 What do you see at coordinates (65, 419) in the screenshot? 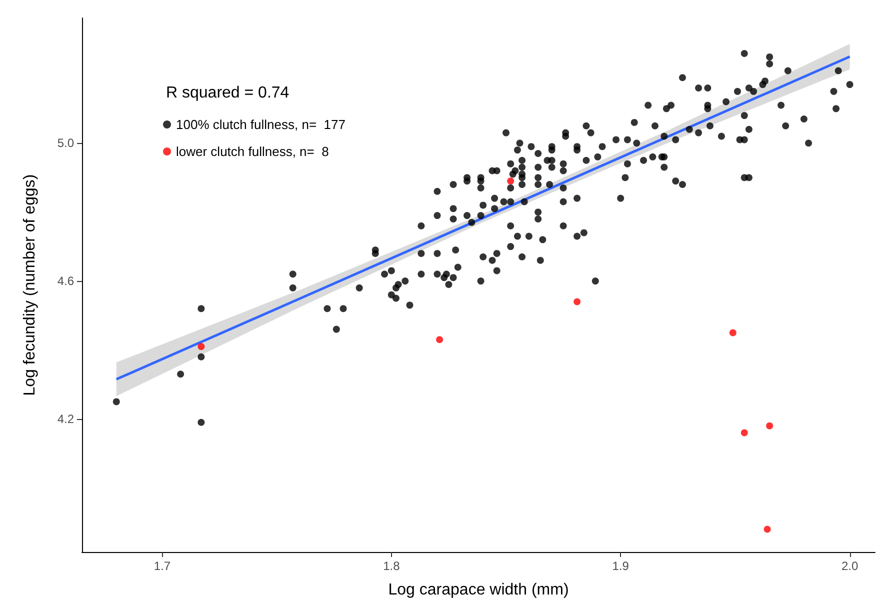
I see `y-tick-label: 4.2` at bounding box center [65, 419].